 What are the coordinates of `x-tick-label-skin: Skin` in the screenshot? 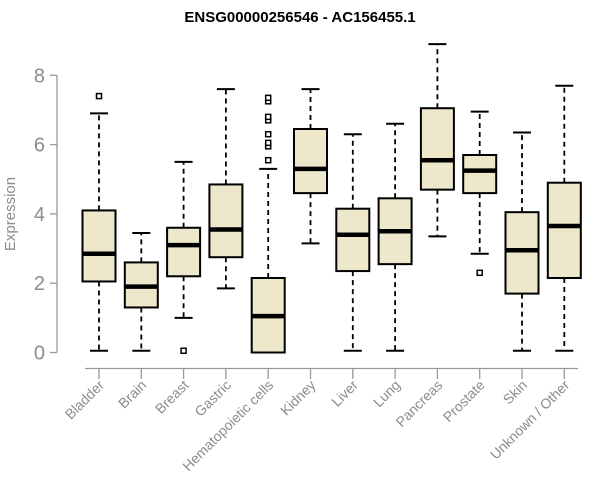 It's located at (515, 392).